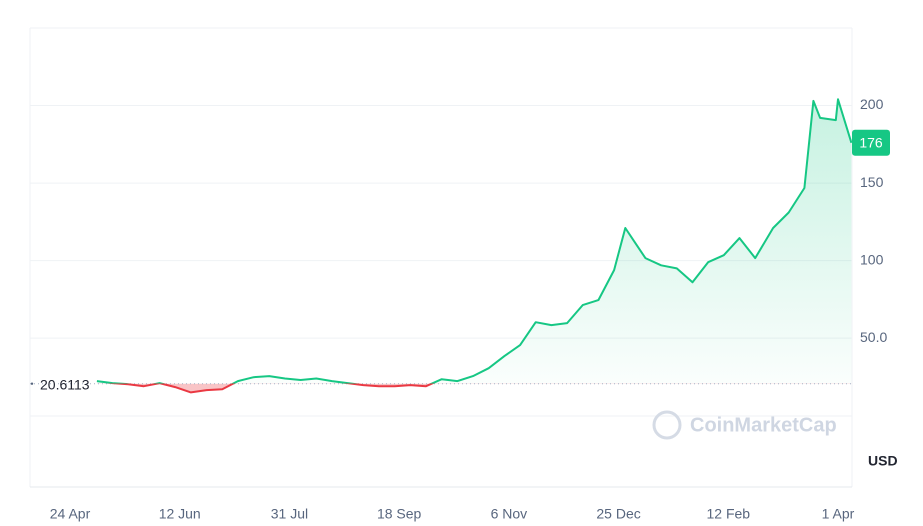 This screenshot has width=923, height=526. I want to click on x-tick-label: 6 Nov, so click(509, 514).